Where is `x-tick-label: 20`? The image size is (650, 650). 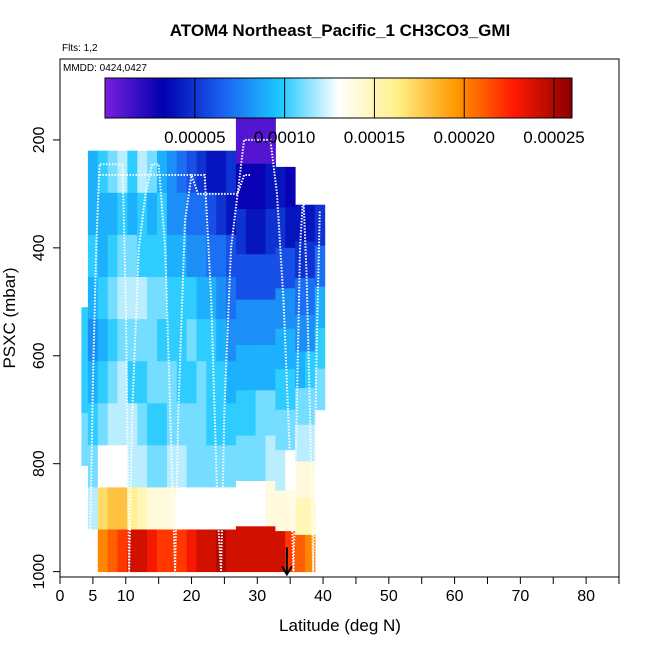 x-tick-label: 20 is located at coordinates (192, 596).